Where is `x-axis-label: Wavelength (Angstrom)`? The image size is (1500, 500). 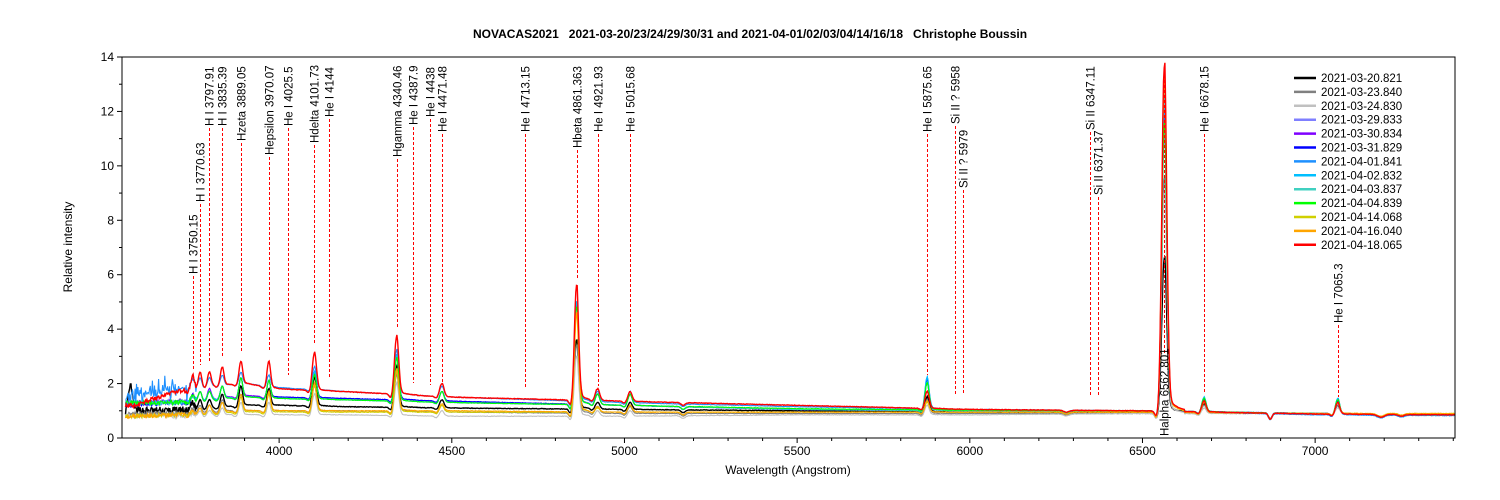
x-axis-label: Wavelength (Angstrom) is located at coordinates (788, 470).